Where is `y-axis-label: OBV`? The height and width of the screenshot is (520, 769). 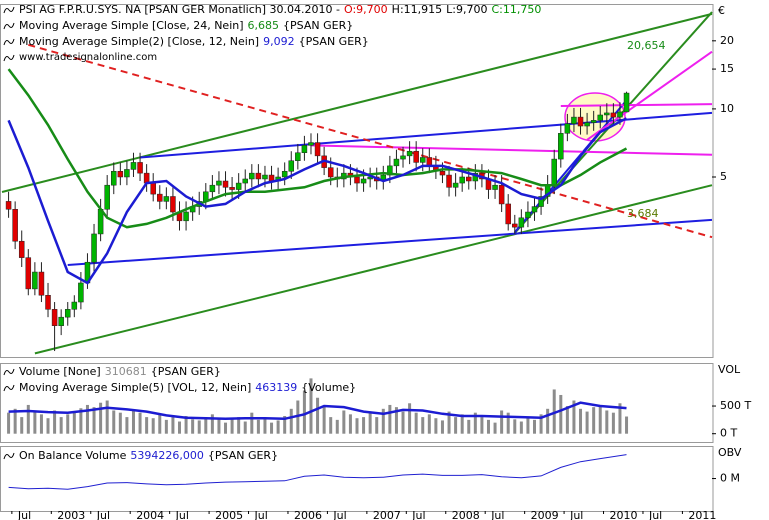
y-axis-label: OBV is located at coordinates (730, 452).